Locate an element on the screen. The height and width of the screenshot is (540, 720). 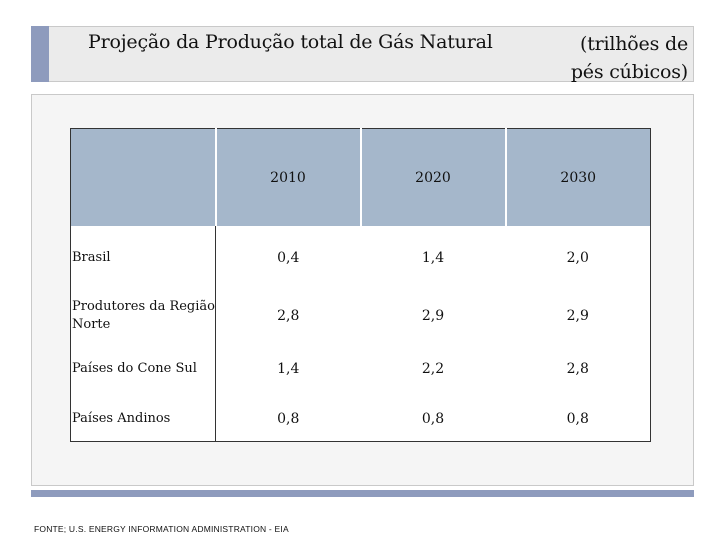
title-bar is located at coordinates (362, 54).